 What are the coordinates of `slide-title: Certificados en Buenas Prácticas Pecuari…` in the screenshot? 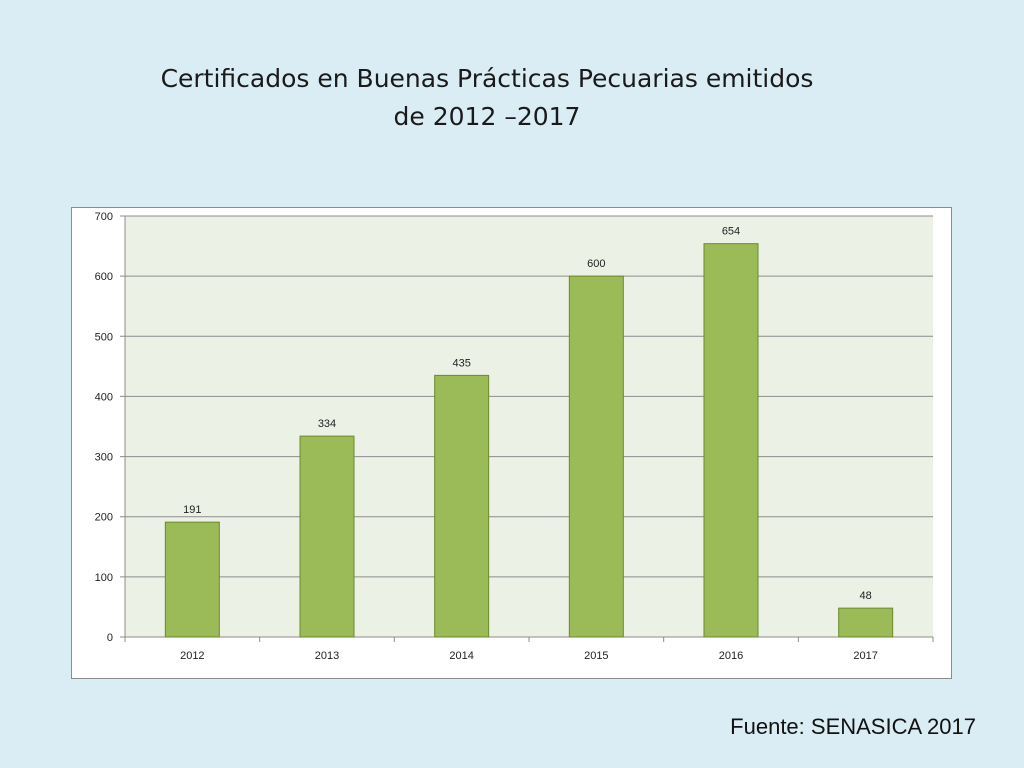 It's located at (487, 98).